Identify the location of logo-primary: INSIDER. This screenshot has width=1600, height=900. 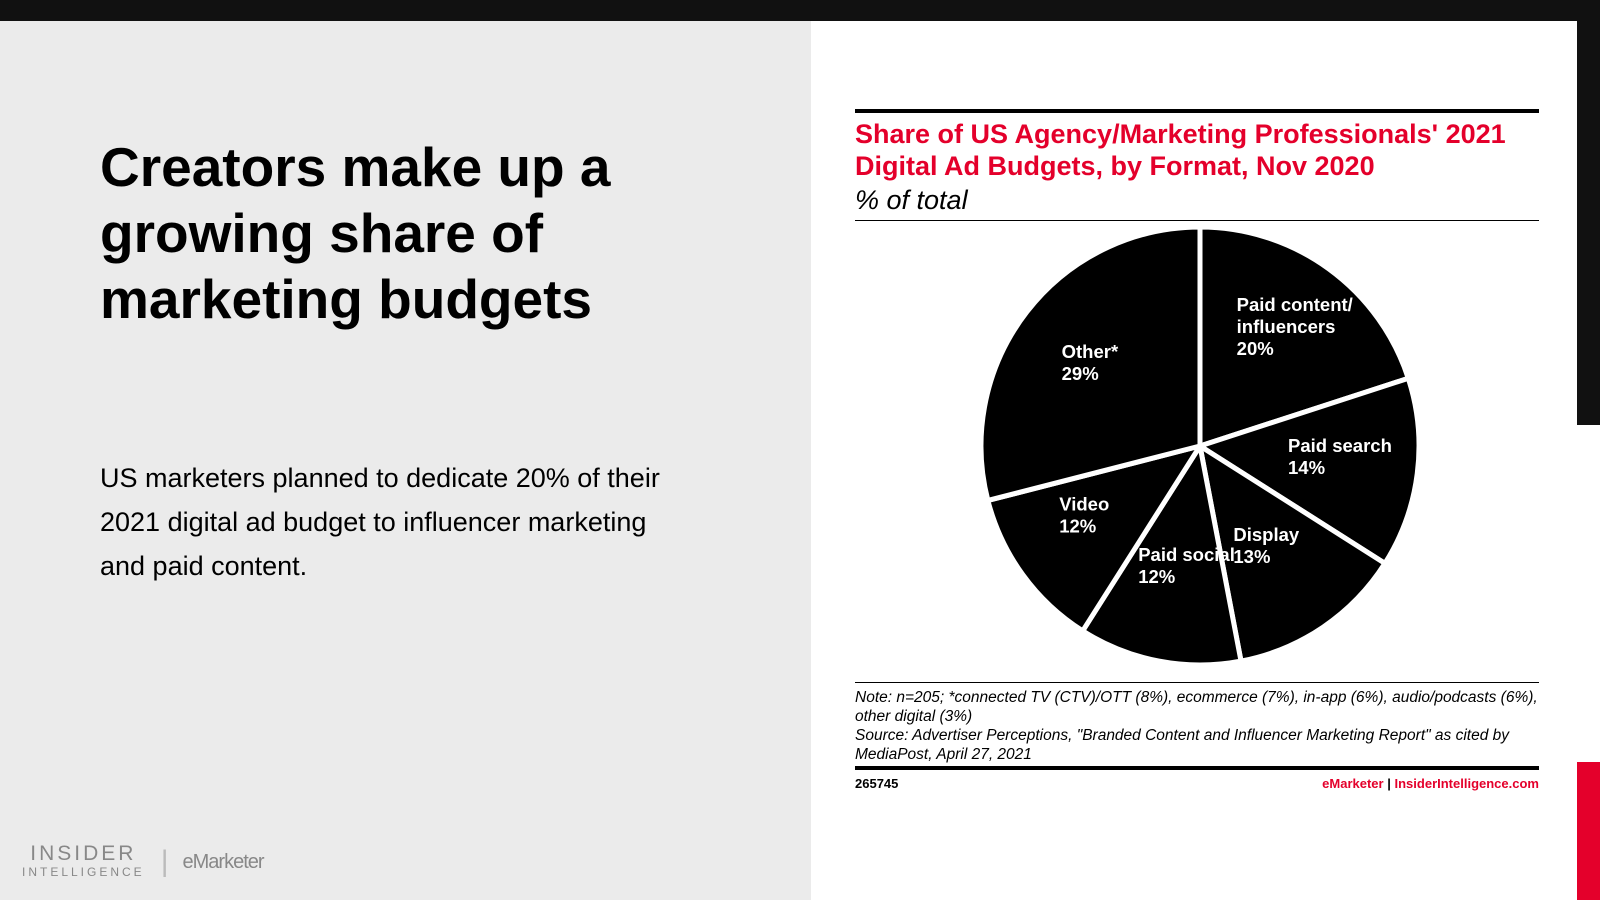
(83, 853).